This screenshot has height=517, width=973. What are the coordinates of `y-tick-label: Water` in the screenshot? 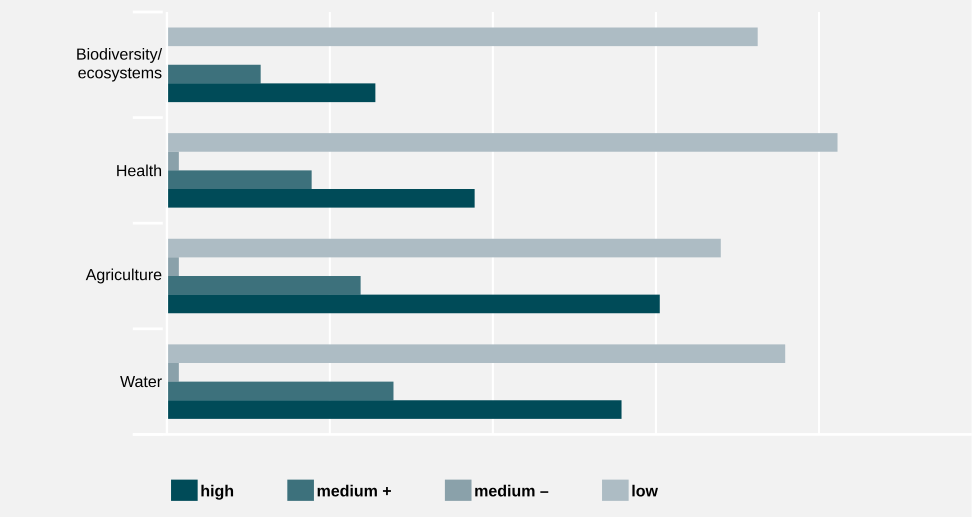 It's located at (141, 382).